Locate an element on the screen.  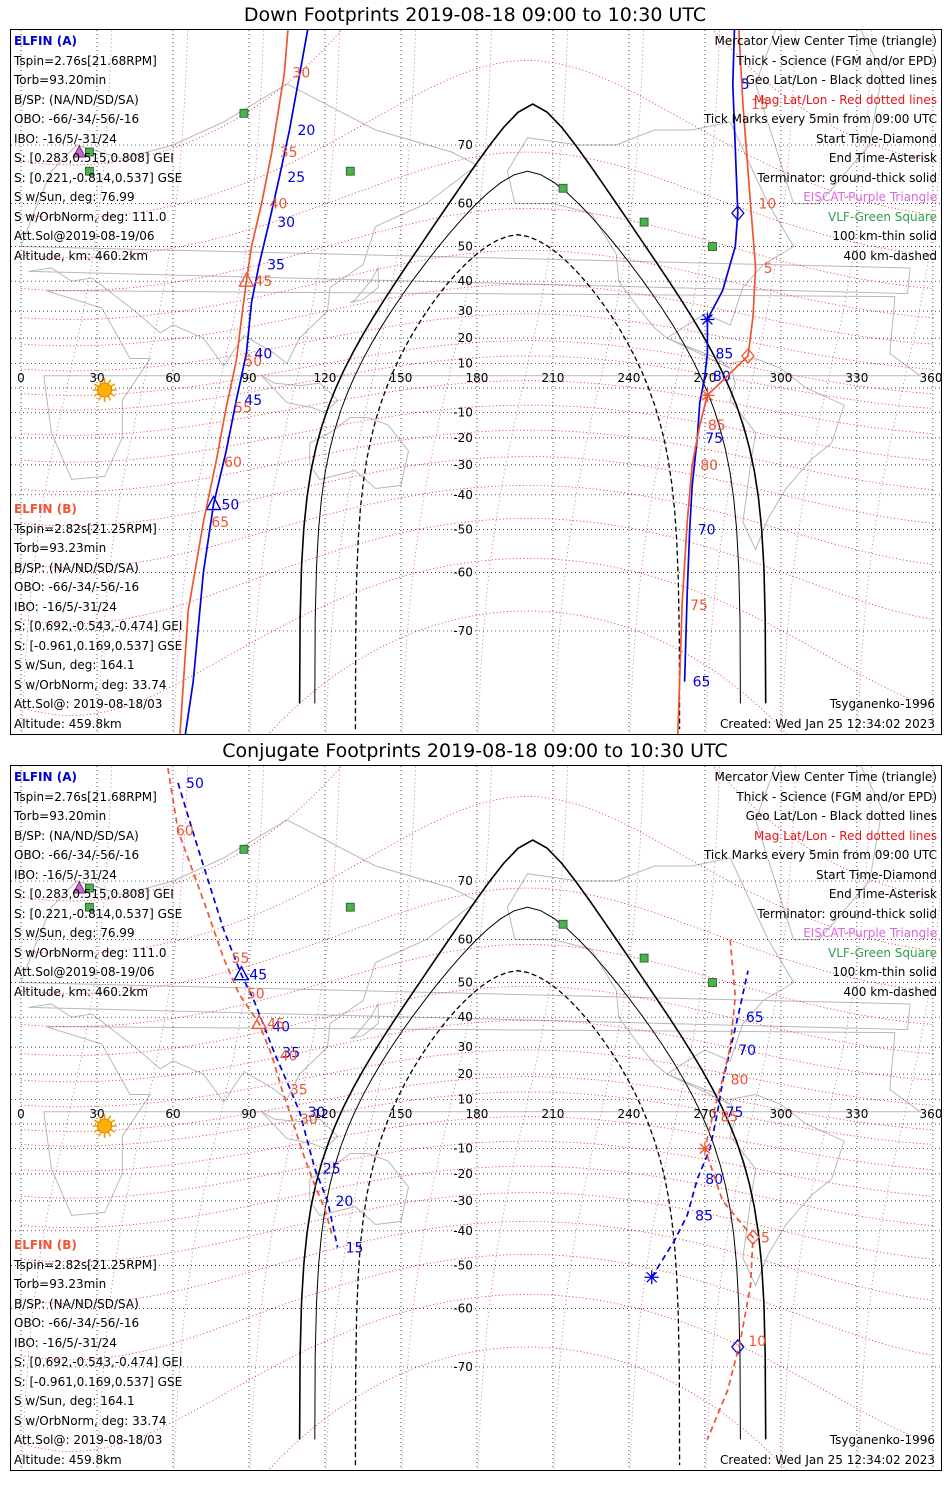
elfin-a-s-gei: S: [0.283,0.515,0.808] GEI is located at coordinates (94, 158).